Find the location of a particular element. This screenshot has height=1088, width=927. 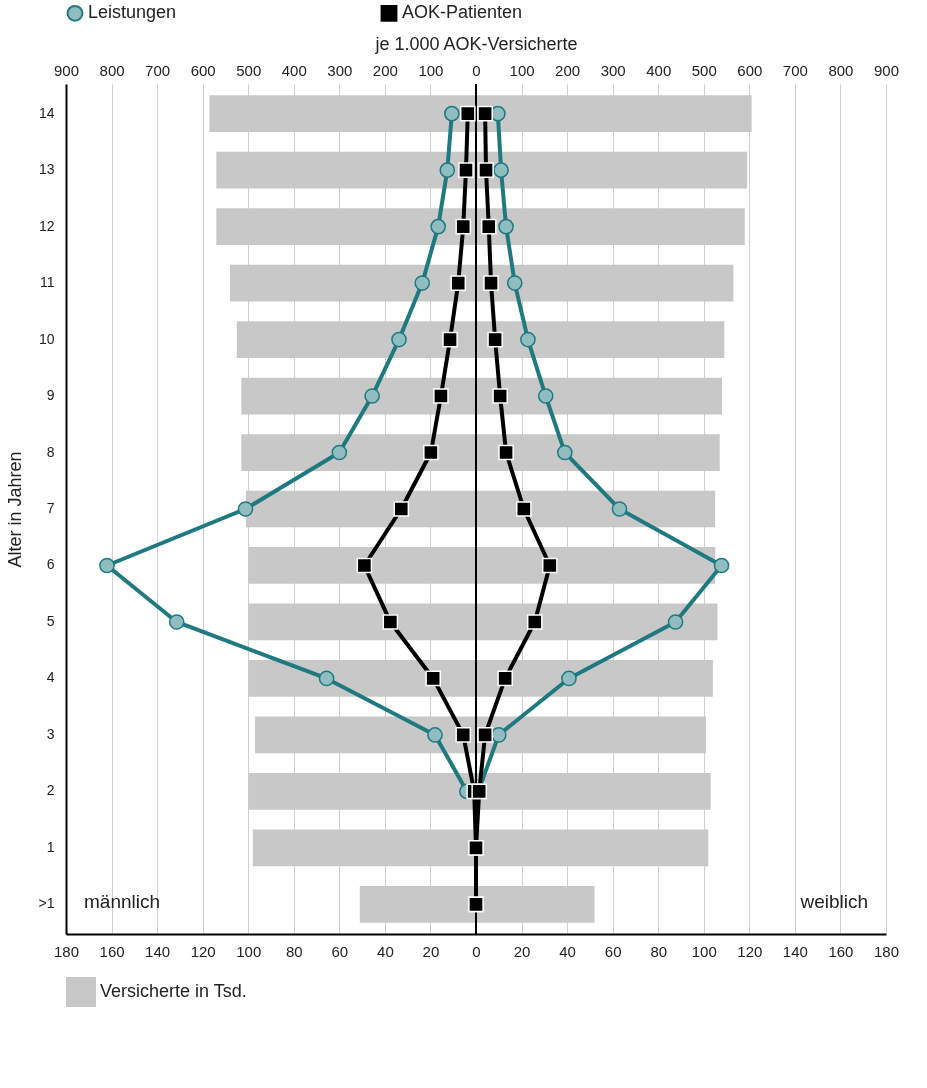

annotation: männlich is located at coordinates (122, 901).